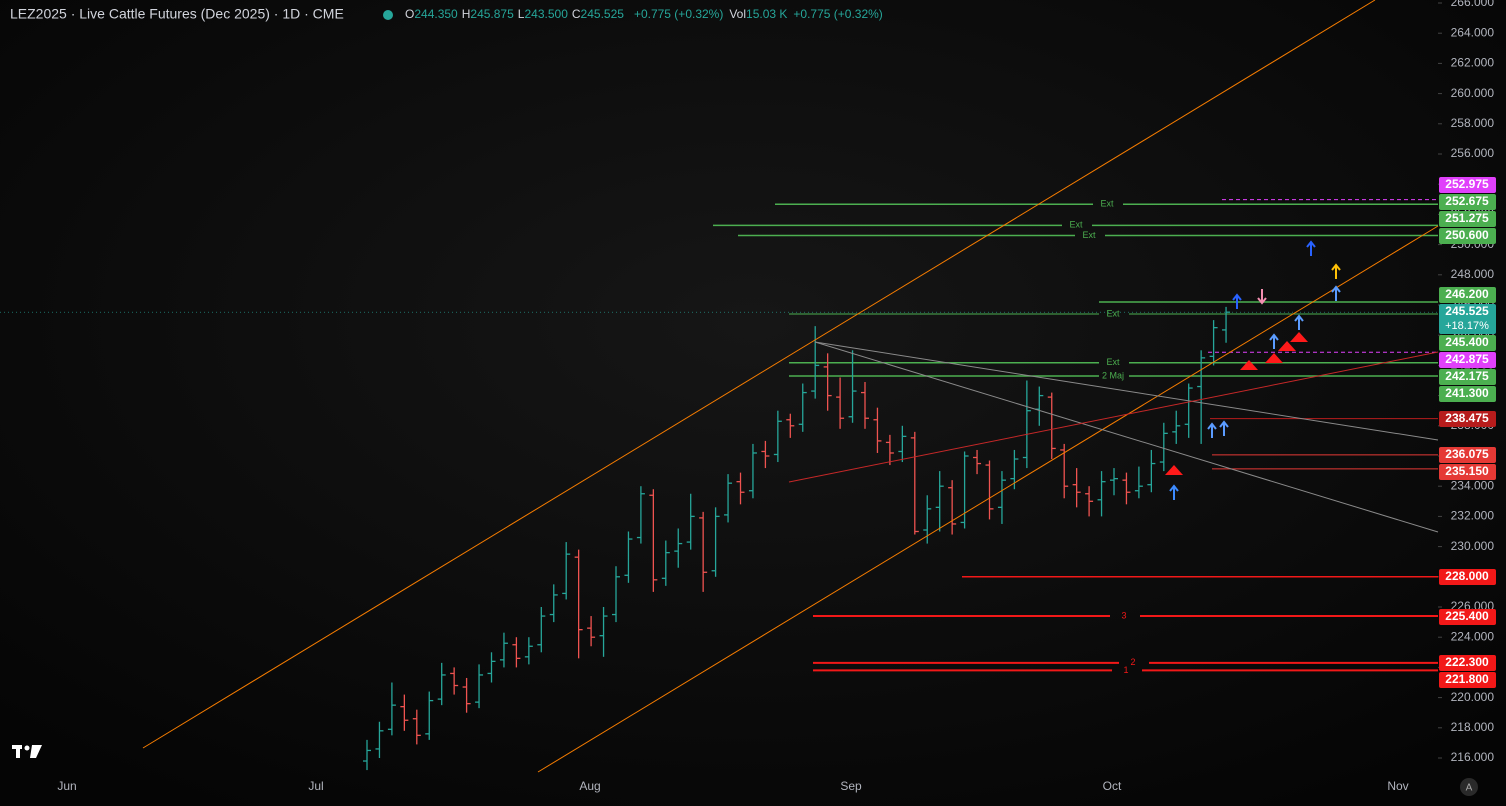 The image size is (1506, 806). I want to click on legend-value: 245.525, so click(603, 14).